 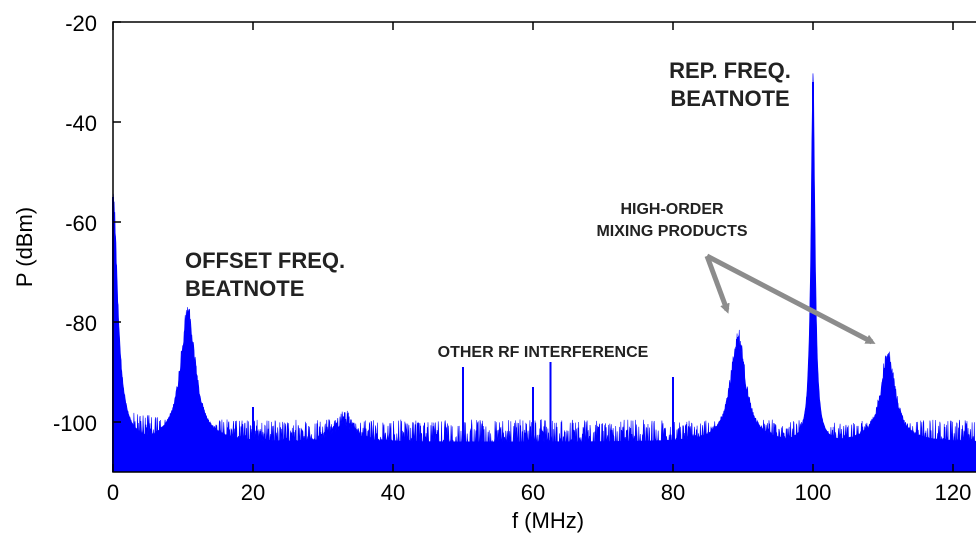 What do you see at coordinates (81, 23) in the screenshot?
I see `y-tick-label: -20` at bounding box center [81, 23].